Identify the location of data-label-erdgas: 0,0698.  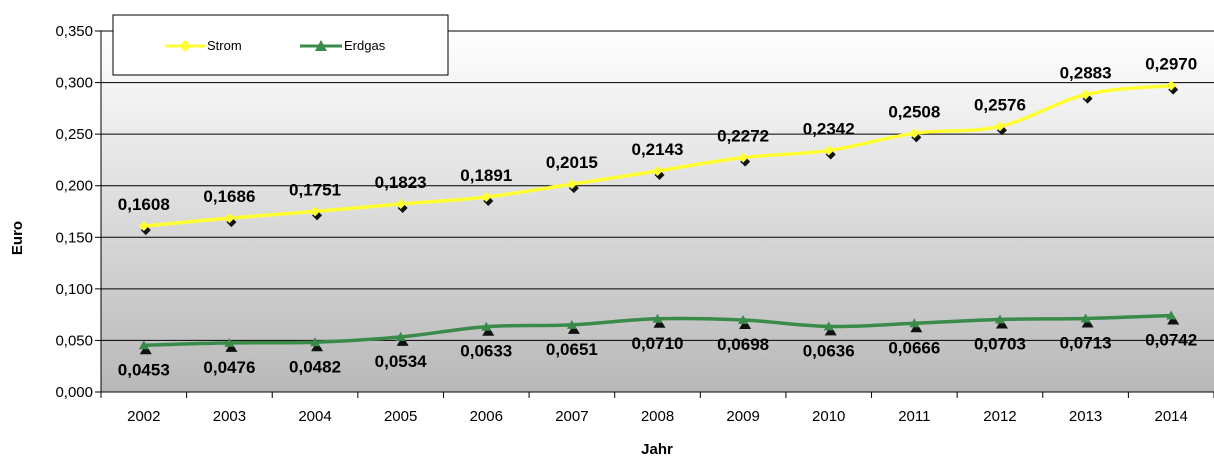
(743, 344).